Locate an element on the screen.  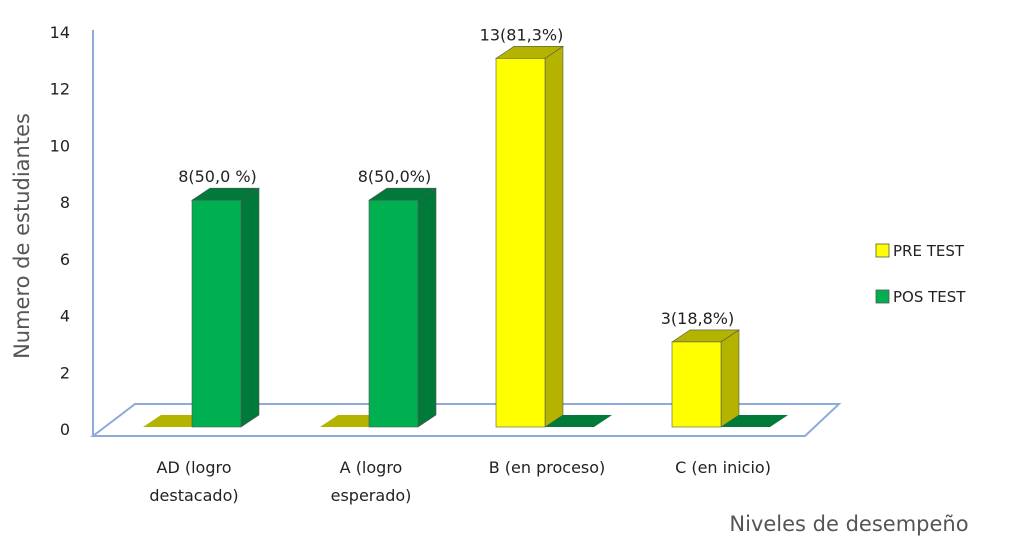
legend-label: POS TEST is located at coordinates (929, 297).